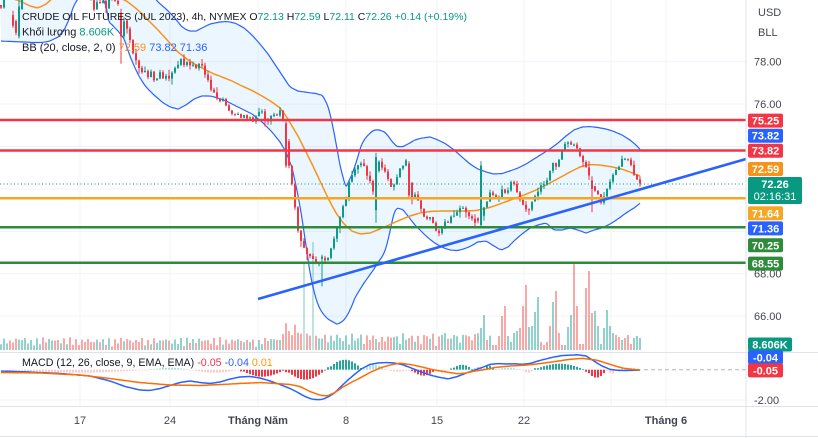 Image resolution: width=818 pixels, height=438 pixels. I want to click on svg-text: 75.25, so click(766, 122).